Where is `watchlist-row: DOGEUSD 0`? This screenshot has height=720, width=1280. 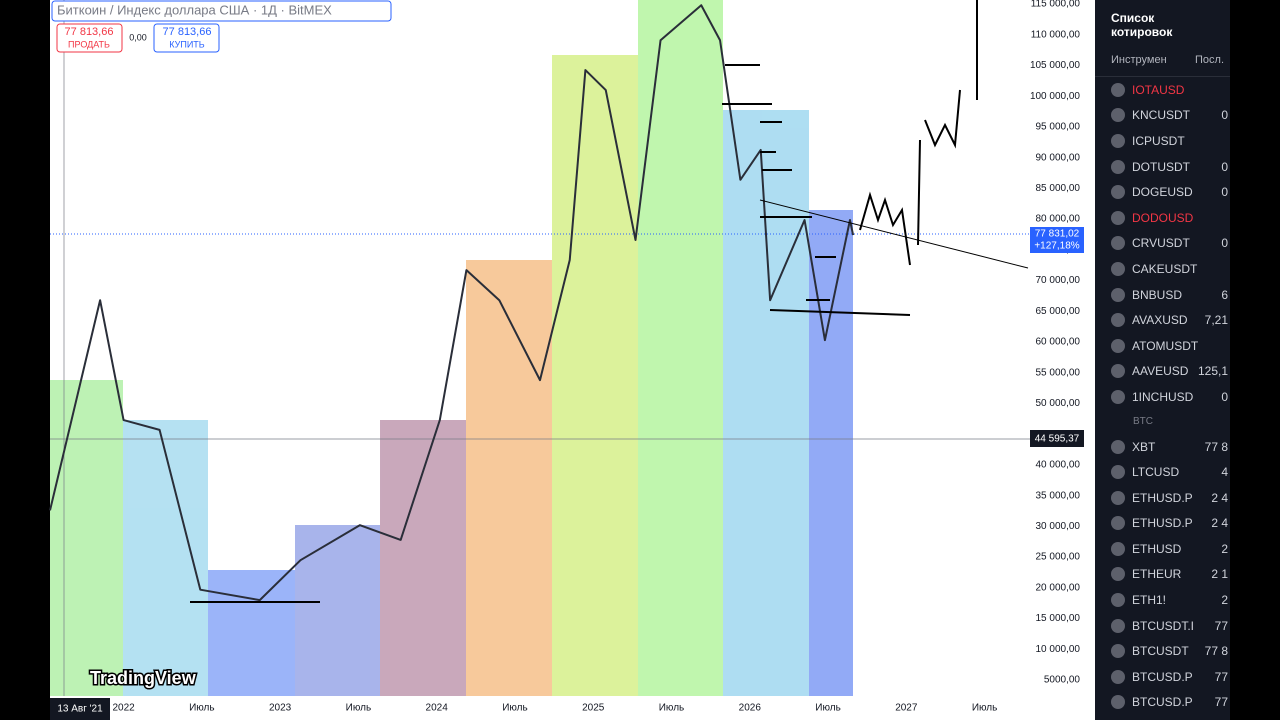
watchlist-row: DOGEUSD 0 is located at coordinates (1162, 192).